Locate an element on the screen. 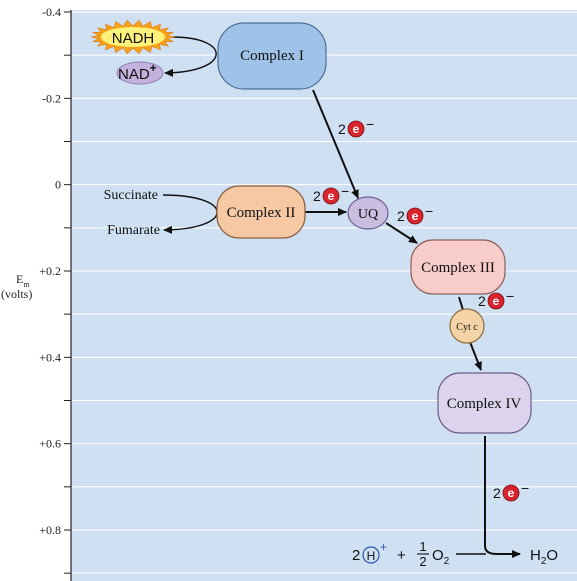  complex-3-box is located at coordinates (458, 267).